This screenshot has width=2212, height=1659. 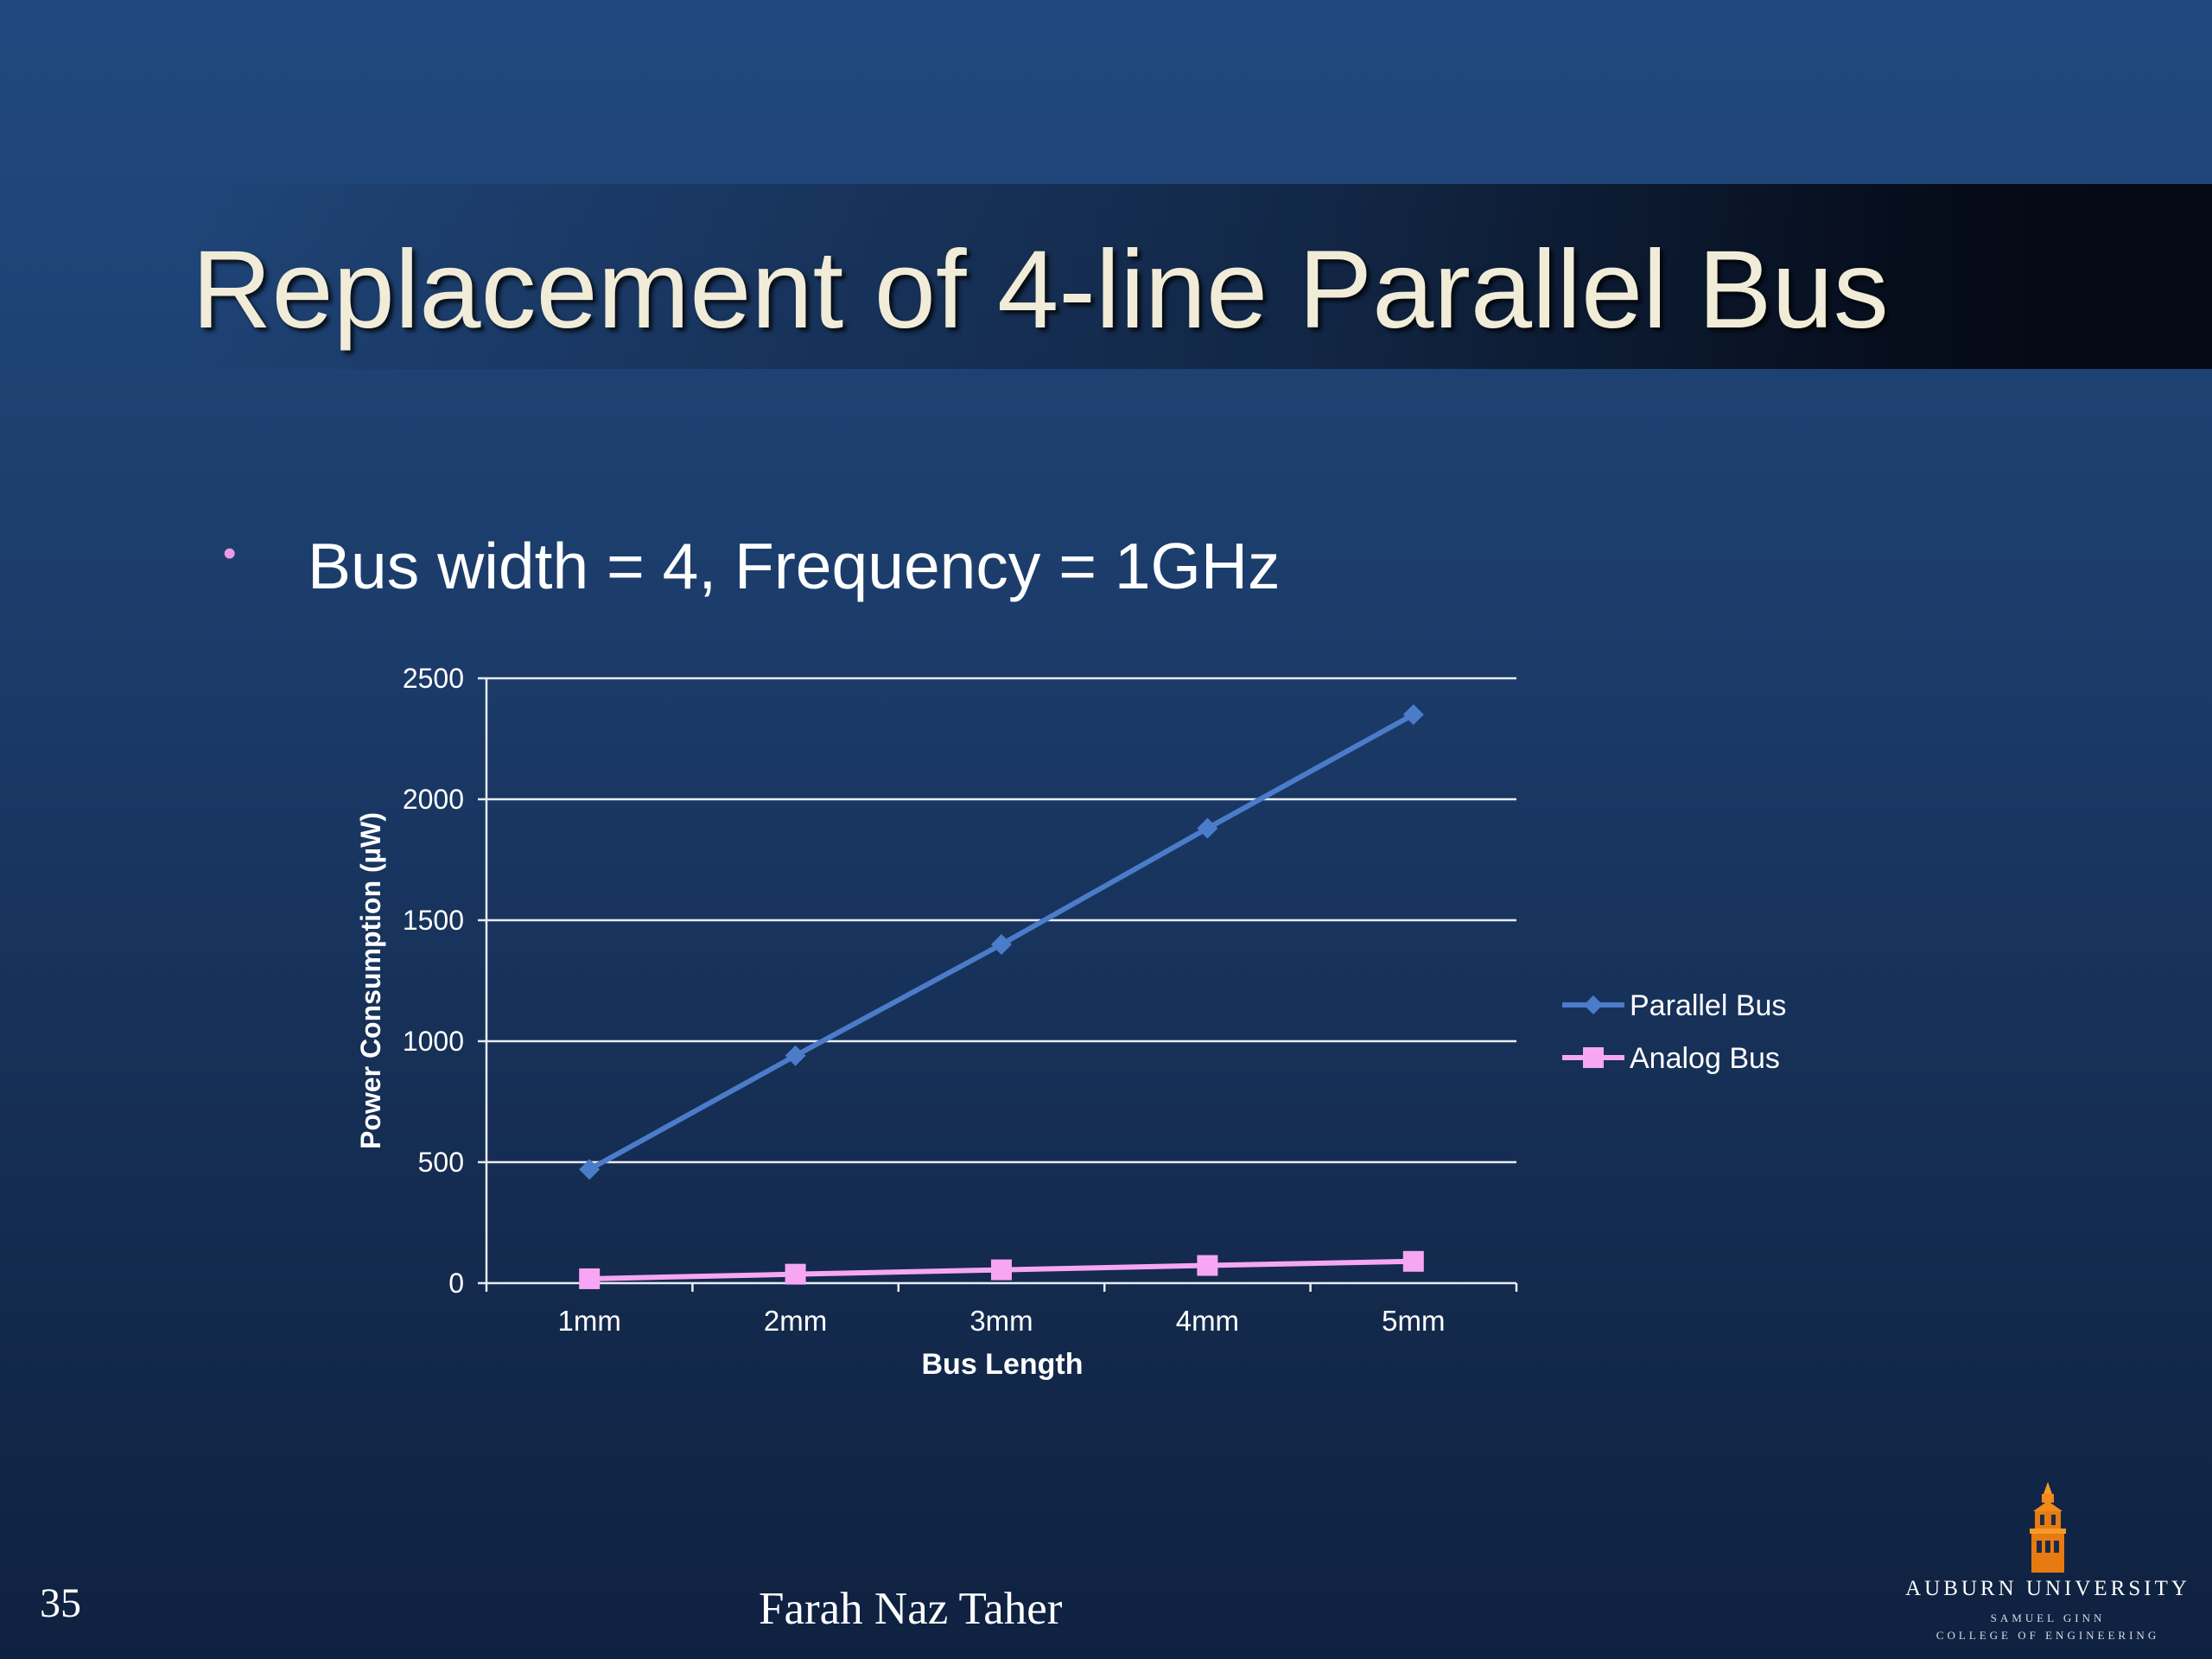 I want to click on point-parallel-bus-4mm, so click(x=1207, y=828).